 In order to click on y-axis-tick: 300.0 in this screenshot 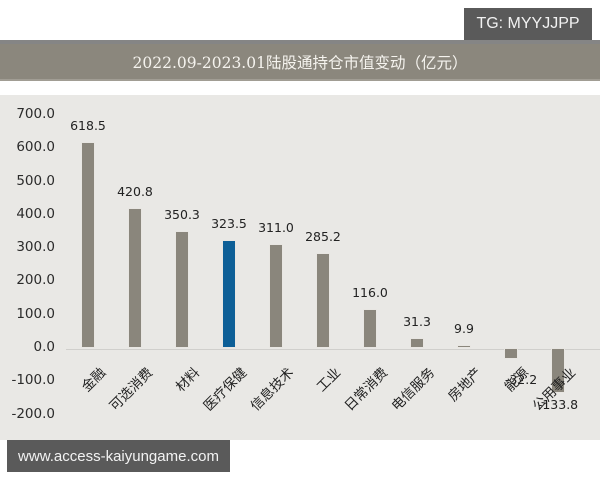, I will do `click(35, 247)`.